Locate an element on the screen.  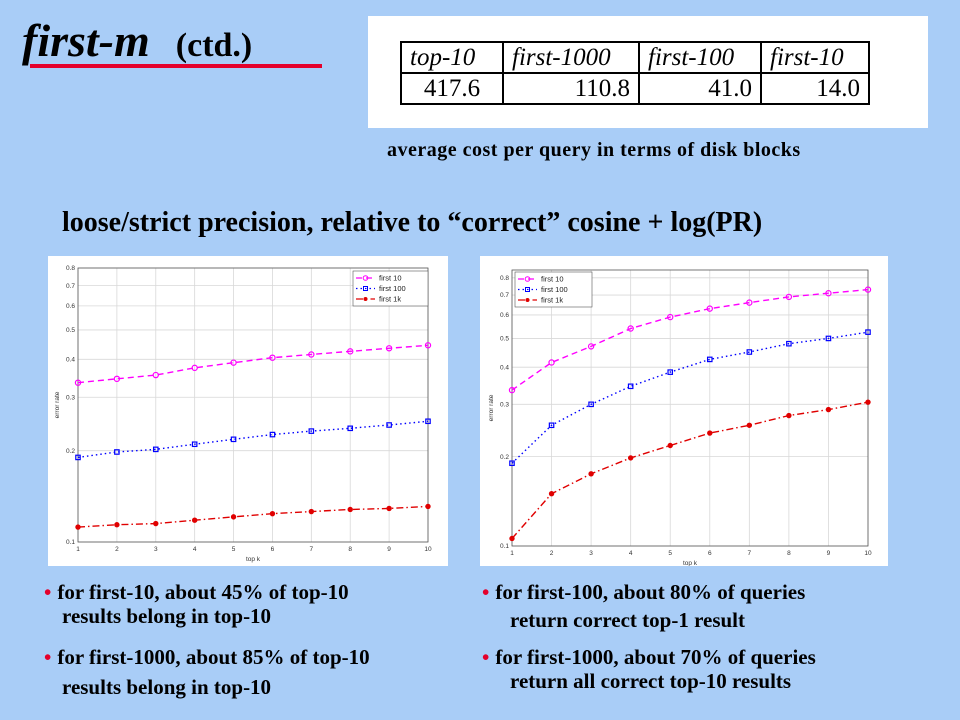
bullet-right-2-line2: return all correct top-10 results is located at coordinates (651, 681).